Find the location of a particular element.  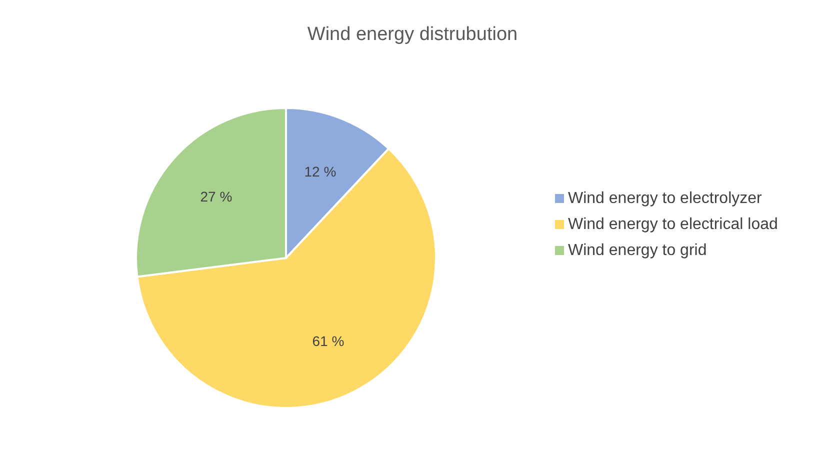

legend-label: Wind energy to electrolyzer is located at coordinates (665, 198).